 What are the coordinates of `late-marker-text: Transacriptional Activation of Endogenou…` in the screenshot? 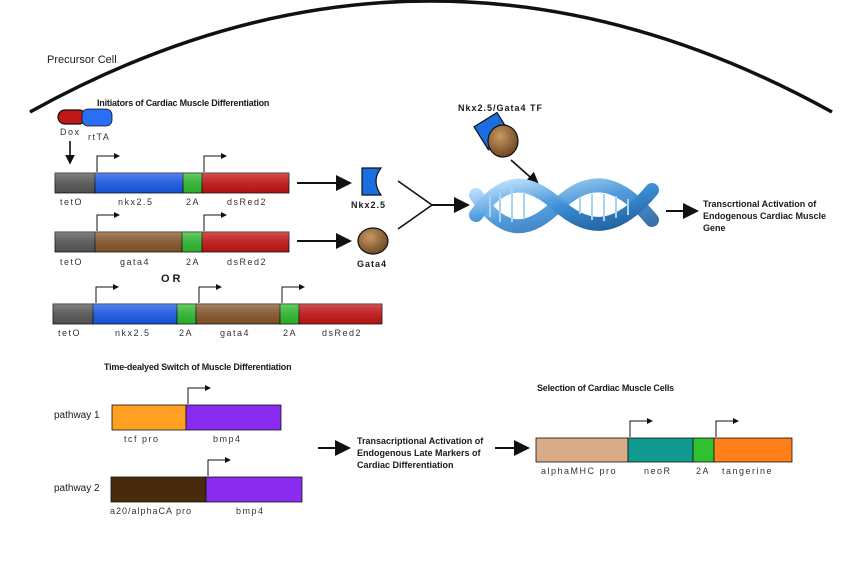 It's located at (420, 453).